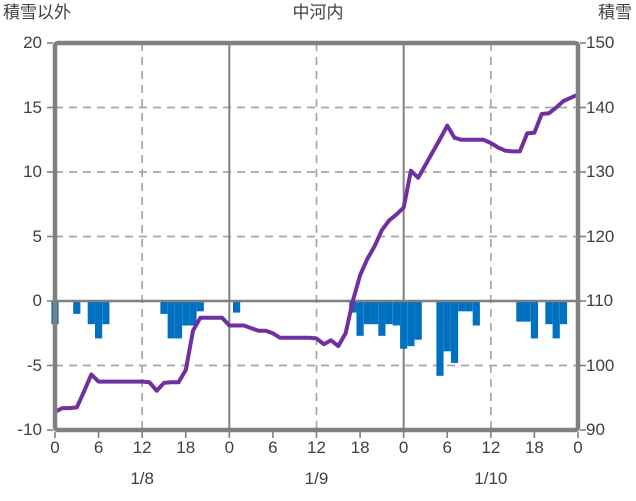  Describe the element at coordinates (600, 42) in the screenshot. I see `right-axis-tick-label: 150` at that location.